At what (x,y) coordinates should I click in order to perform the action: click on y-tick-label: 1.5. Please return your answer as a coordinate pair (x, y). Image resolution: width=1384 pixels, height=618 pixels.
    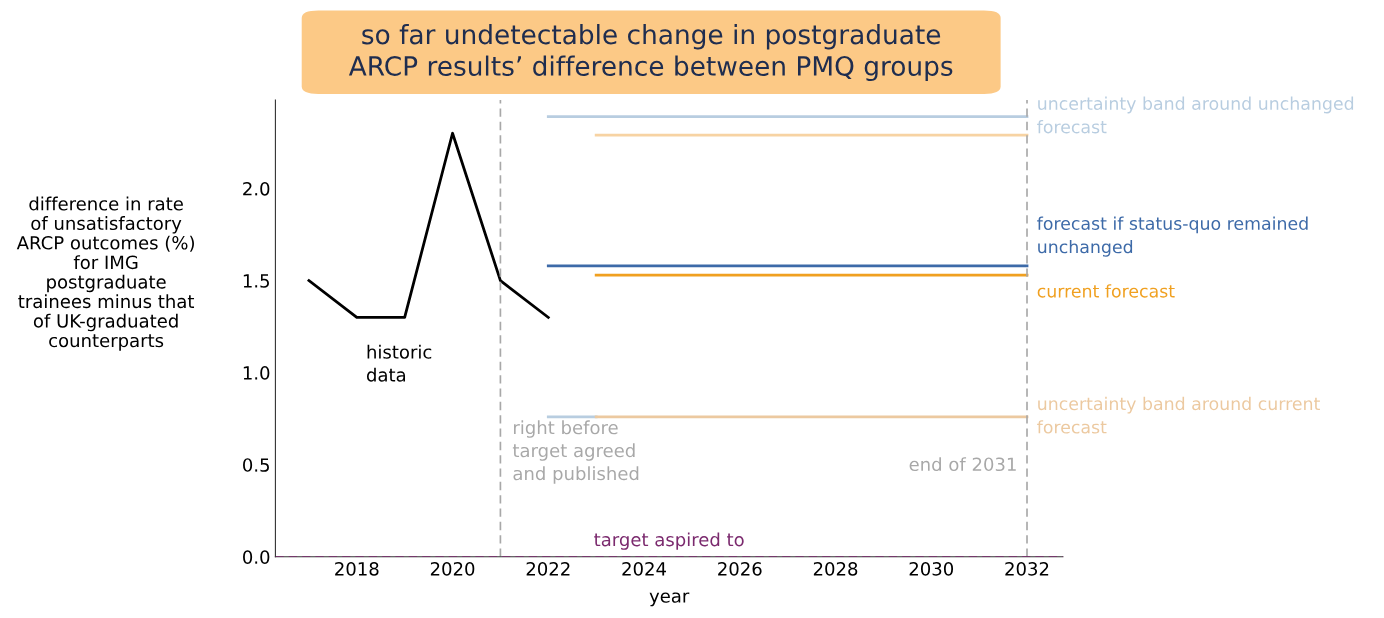
    Looking at the image, I should click on (256, 281).